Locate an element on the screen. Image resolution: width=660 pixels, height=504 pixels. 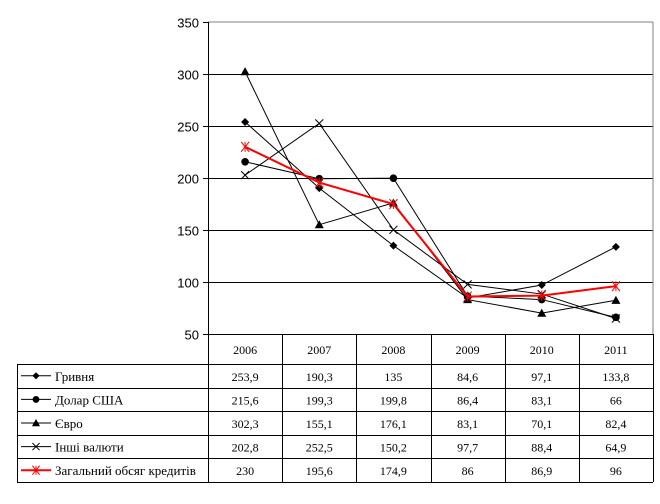
legend-label: Інші валюти is located at coordinates (89, 447).